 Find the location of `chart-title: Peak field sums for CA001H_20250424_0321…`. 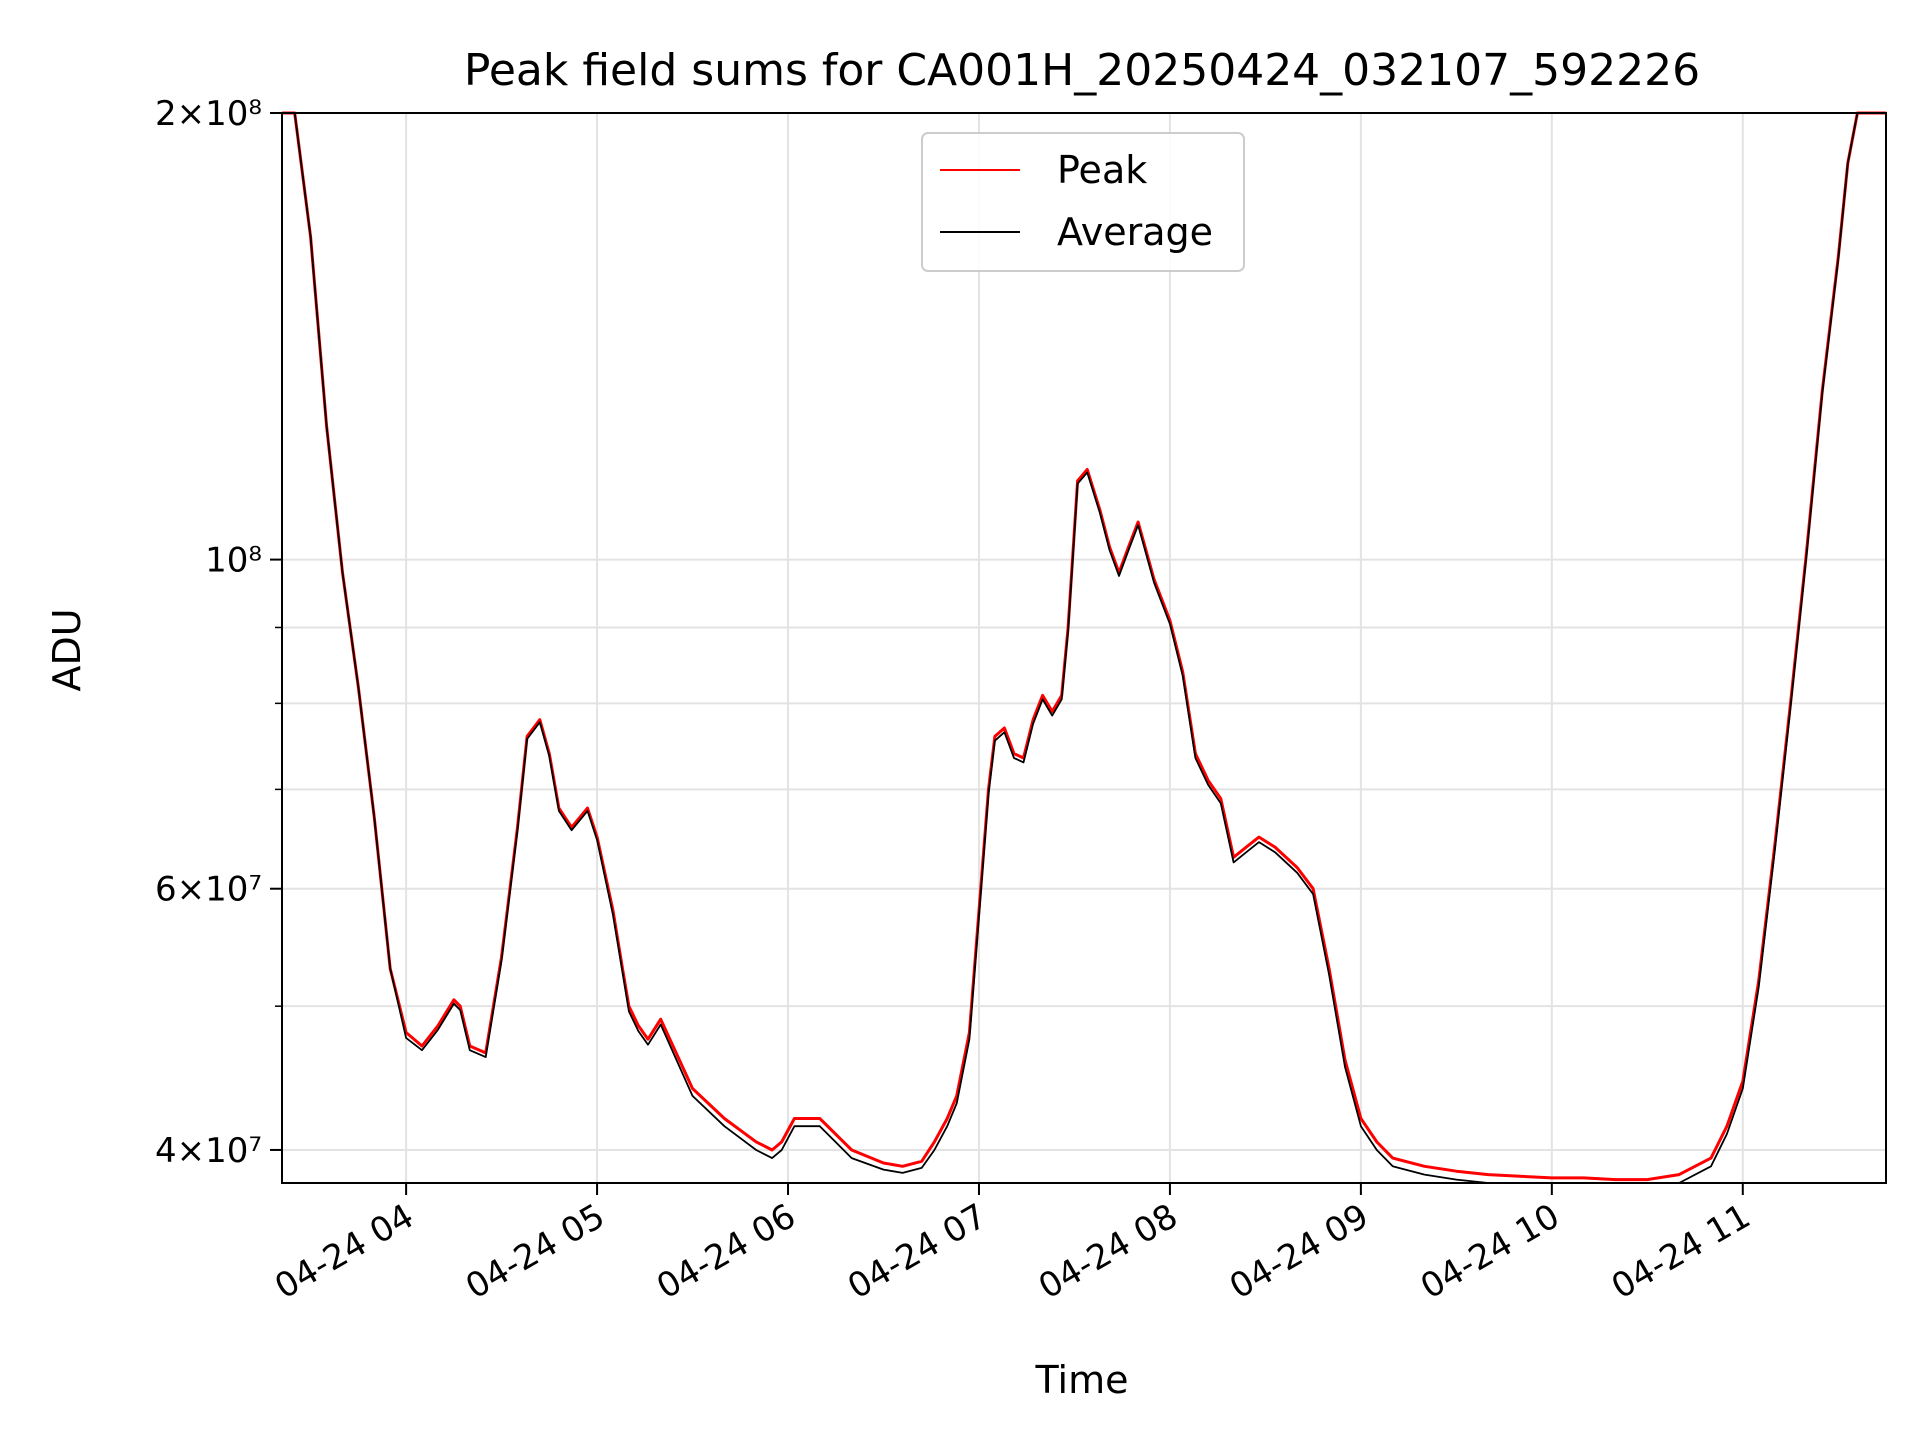

chart-title: Peak field sums for CA001H_20250424_0321… is located at coordinates (1082, 70).